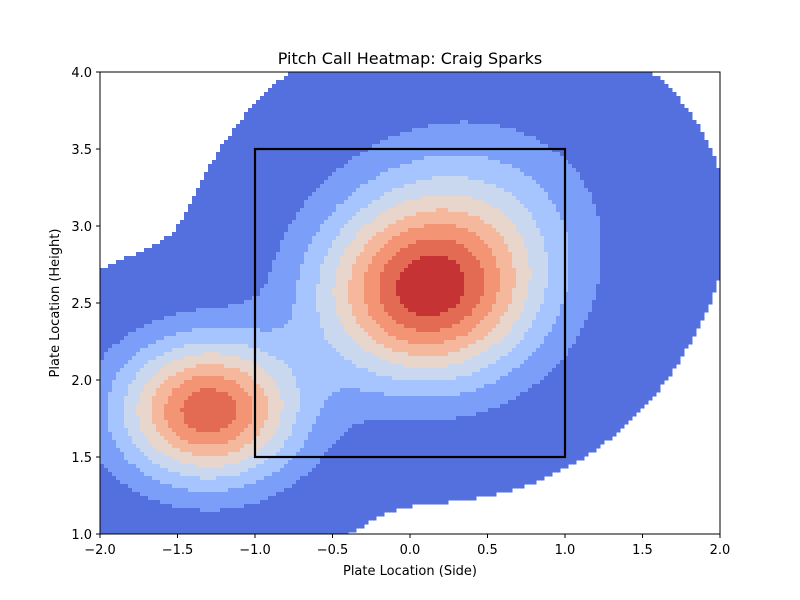  Describe the element at coordinates (100, 550) in the screenshot. I see `x-tick-label: −2.0` at that location.